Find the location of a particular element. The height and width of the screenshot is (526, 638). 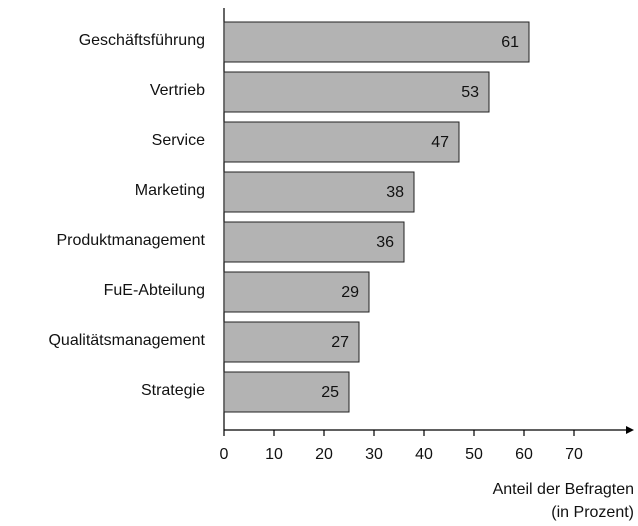

y-tick-label: Geschäftsführung is located at coordinates (142, 40).